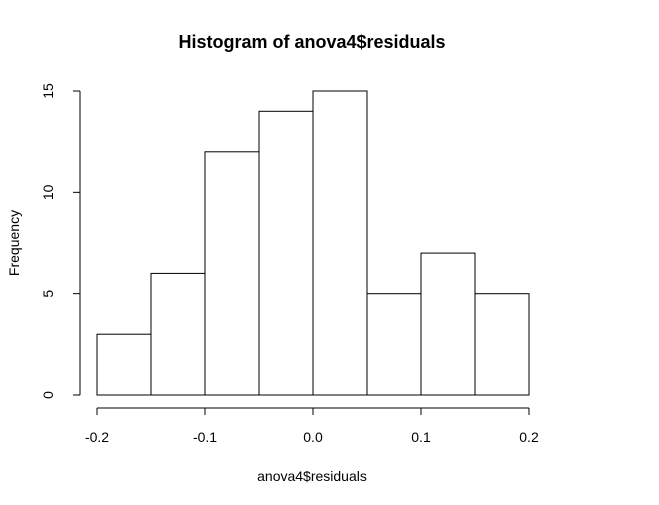 The height and width of the screenshot is (505, 659). What do you see at coordinates (48, 91) in the screenshot?
I see `y-tick-label: 15` at bounding box center [48, 91].